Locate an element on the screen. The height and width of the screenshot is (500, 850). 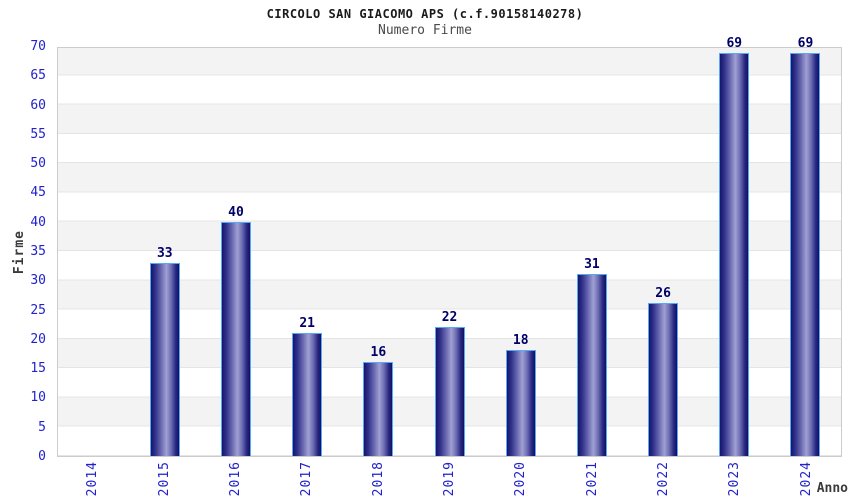
bar-slot-2015: 33 is located at coordinates (164, 252).